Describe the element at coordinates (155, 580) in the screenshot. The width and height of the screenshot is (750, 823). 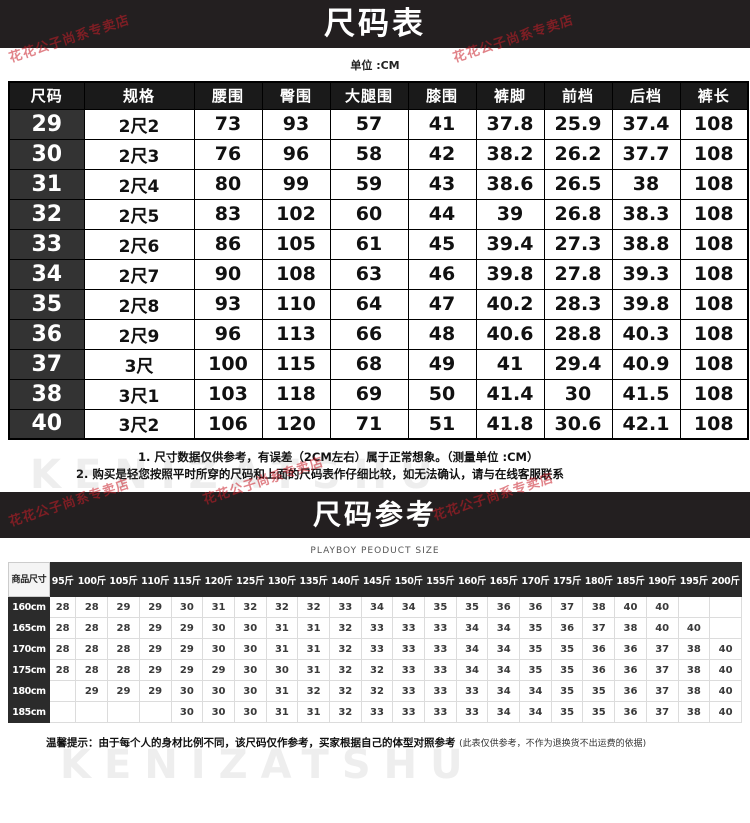
I see `weight-header-3: 110斤` at that location.